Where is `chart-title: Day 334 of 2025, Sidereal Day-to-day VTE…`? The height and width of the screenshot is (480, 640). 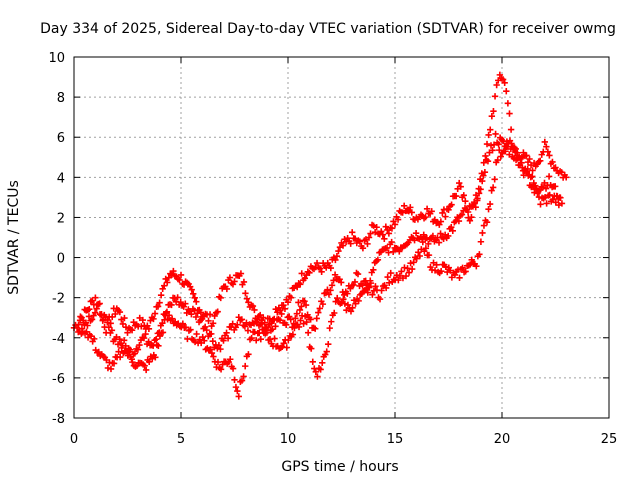 chart-title: Day 334 of 2025, Sidereal Day-to-day VTE… is located at coordinates (328, 29).